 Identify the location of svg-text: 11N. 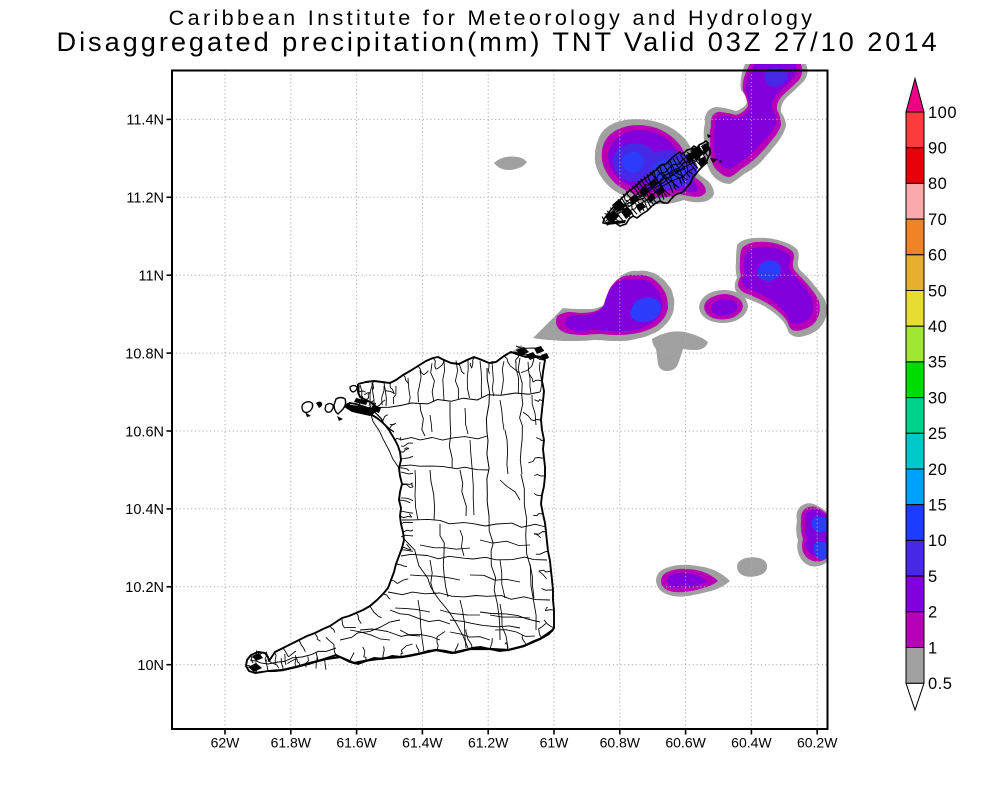
(151, 277).